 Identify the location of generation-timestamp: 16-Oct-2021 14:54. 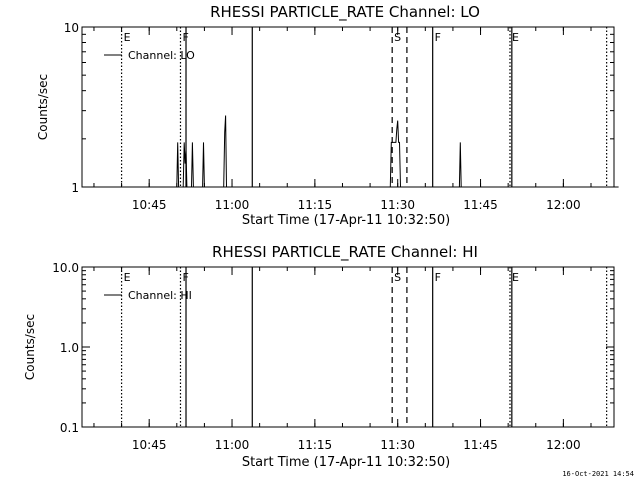
(598, 474).